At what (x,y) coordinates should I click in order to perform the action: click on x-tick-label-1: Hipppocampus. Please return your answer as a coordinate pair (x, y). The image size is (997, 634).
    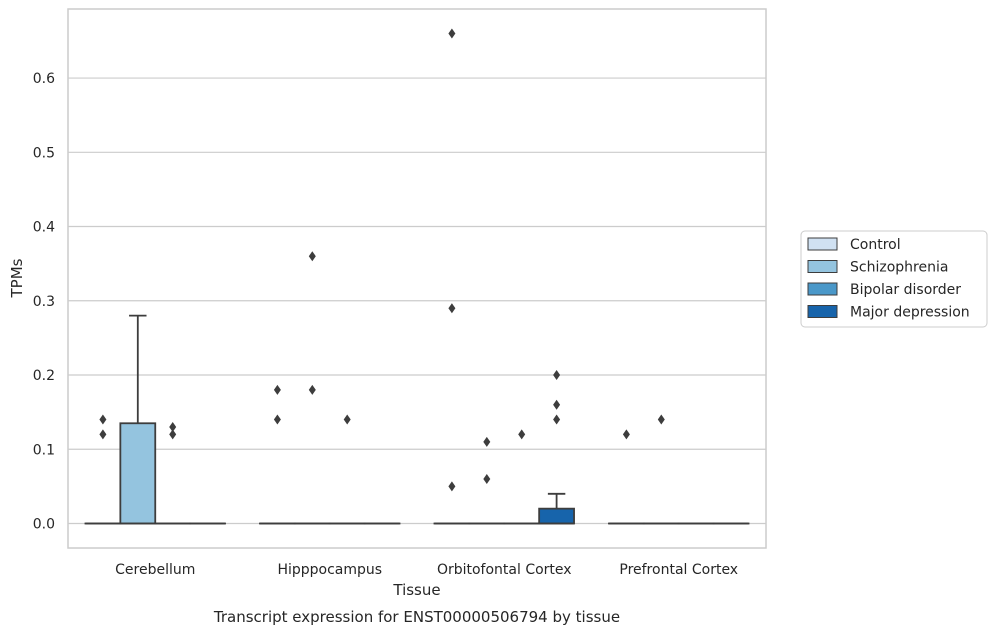
    Looking at the image, I should click on (329, 570).